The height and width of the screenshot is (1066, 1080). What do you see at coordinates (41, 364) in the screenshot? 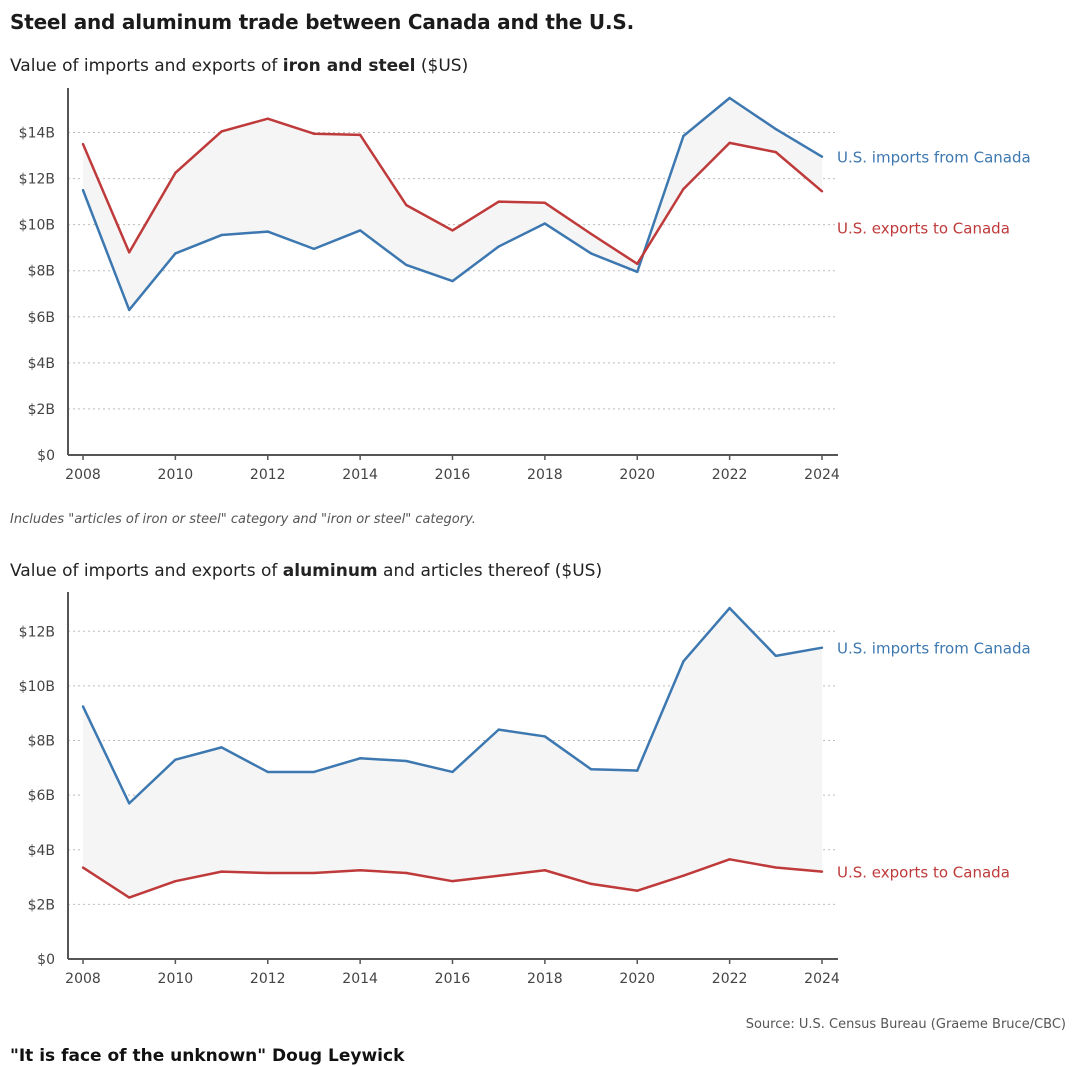
I see `y-tick-label: $4B` at bounding box center [41, 364].